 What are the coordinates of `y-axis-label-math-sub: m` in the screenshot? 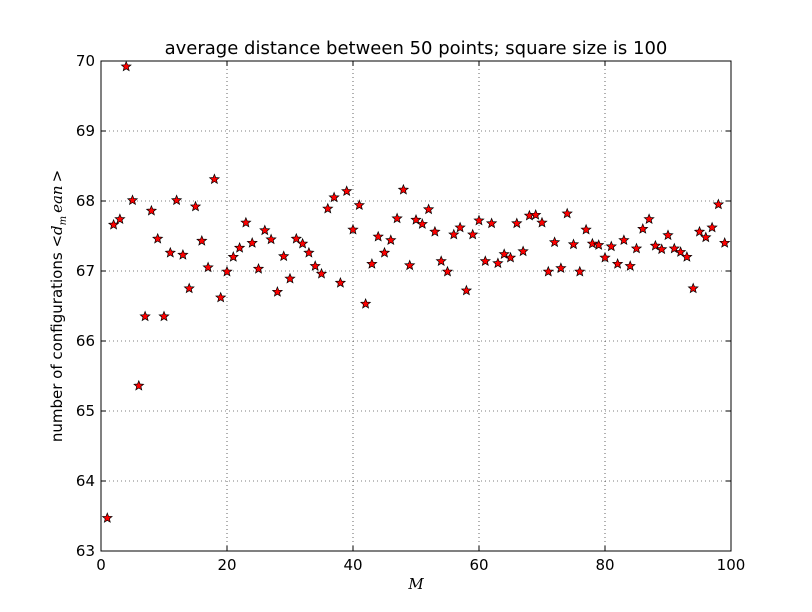 It's located at (63, 220).